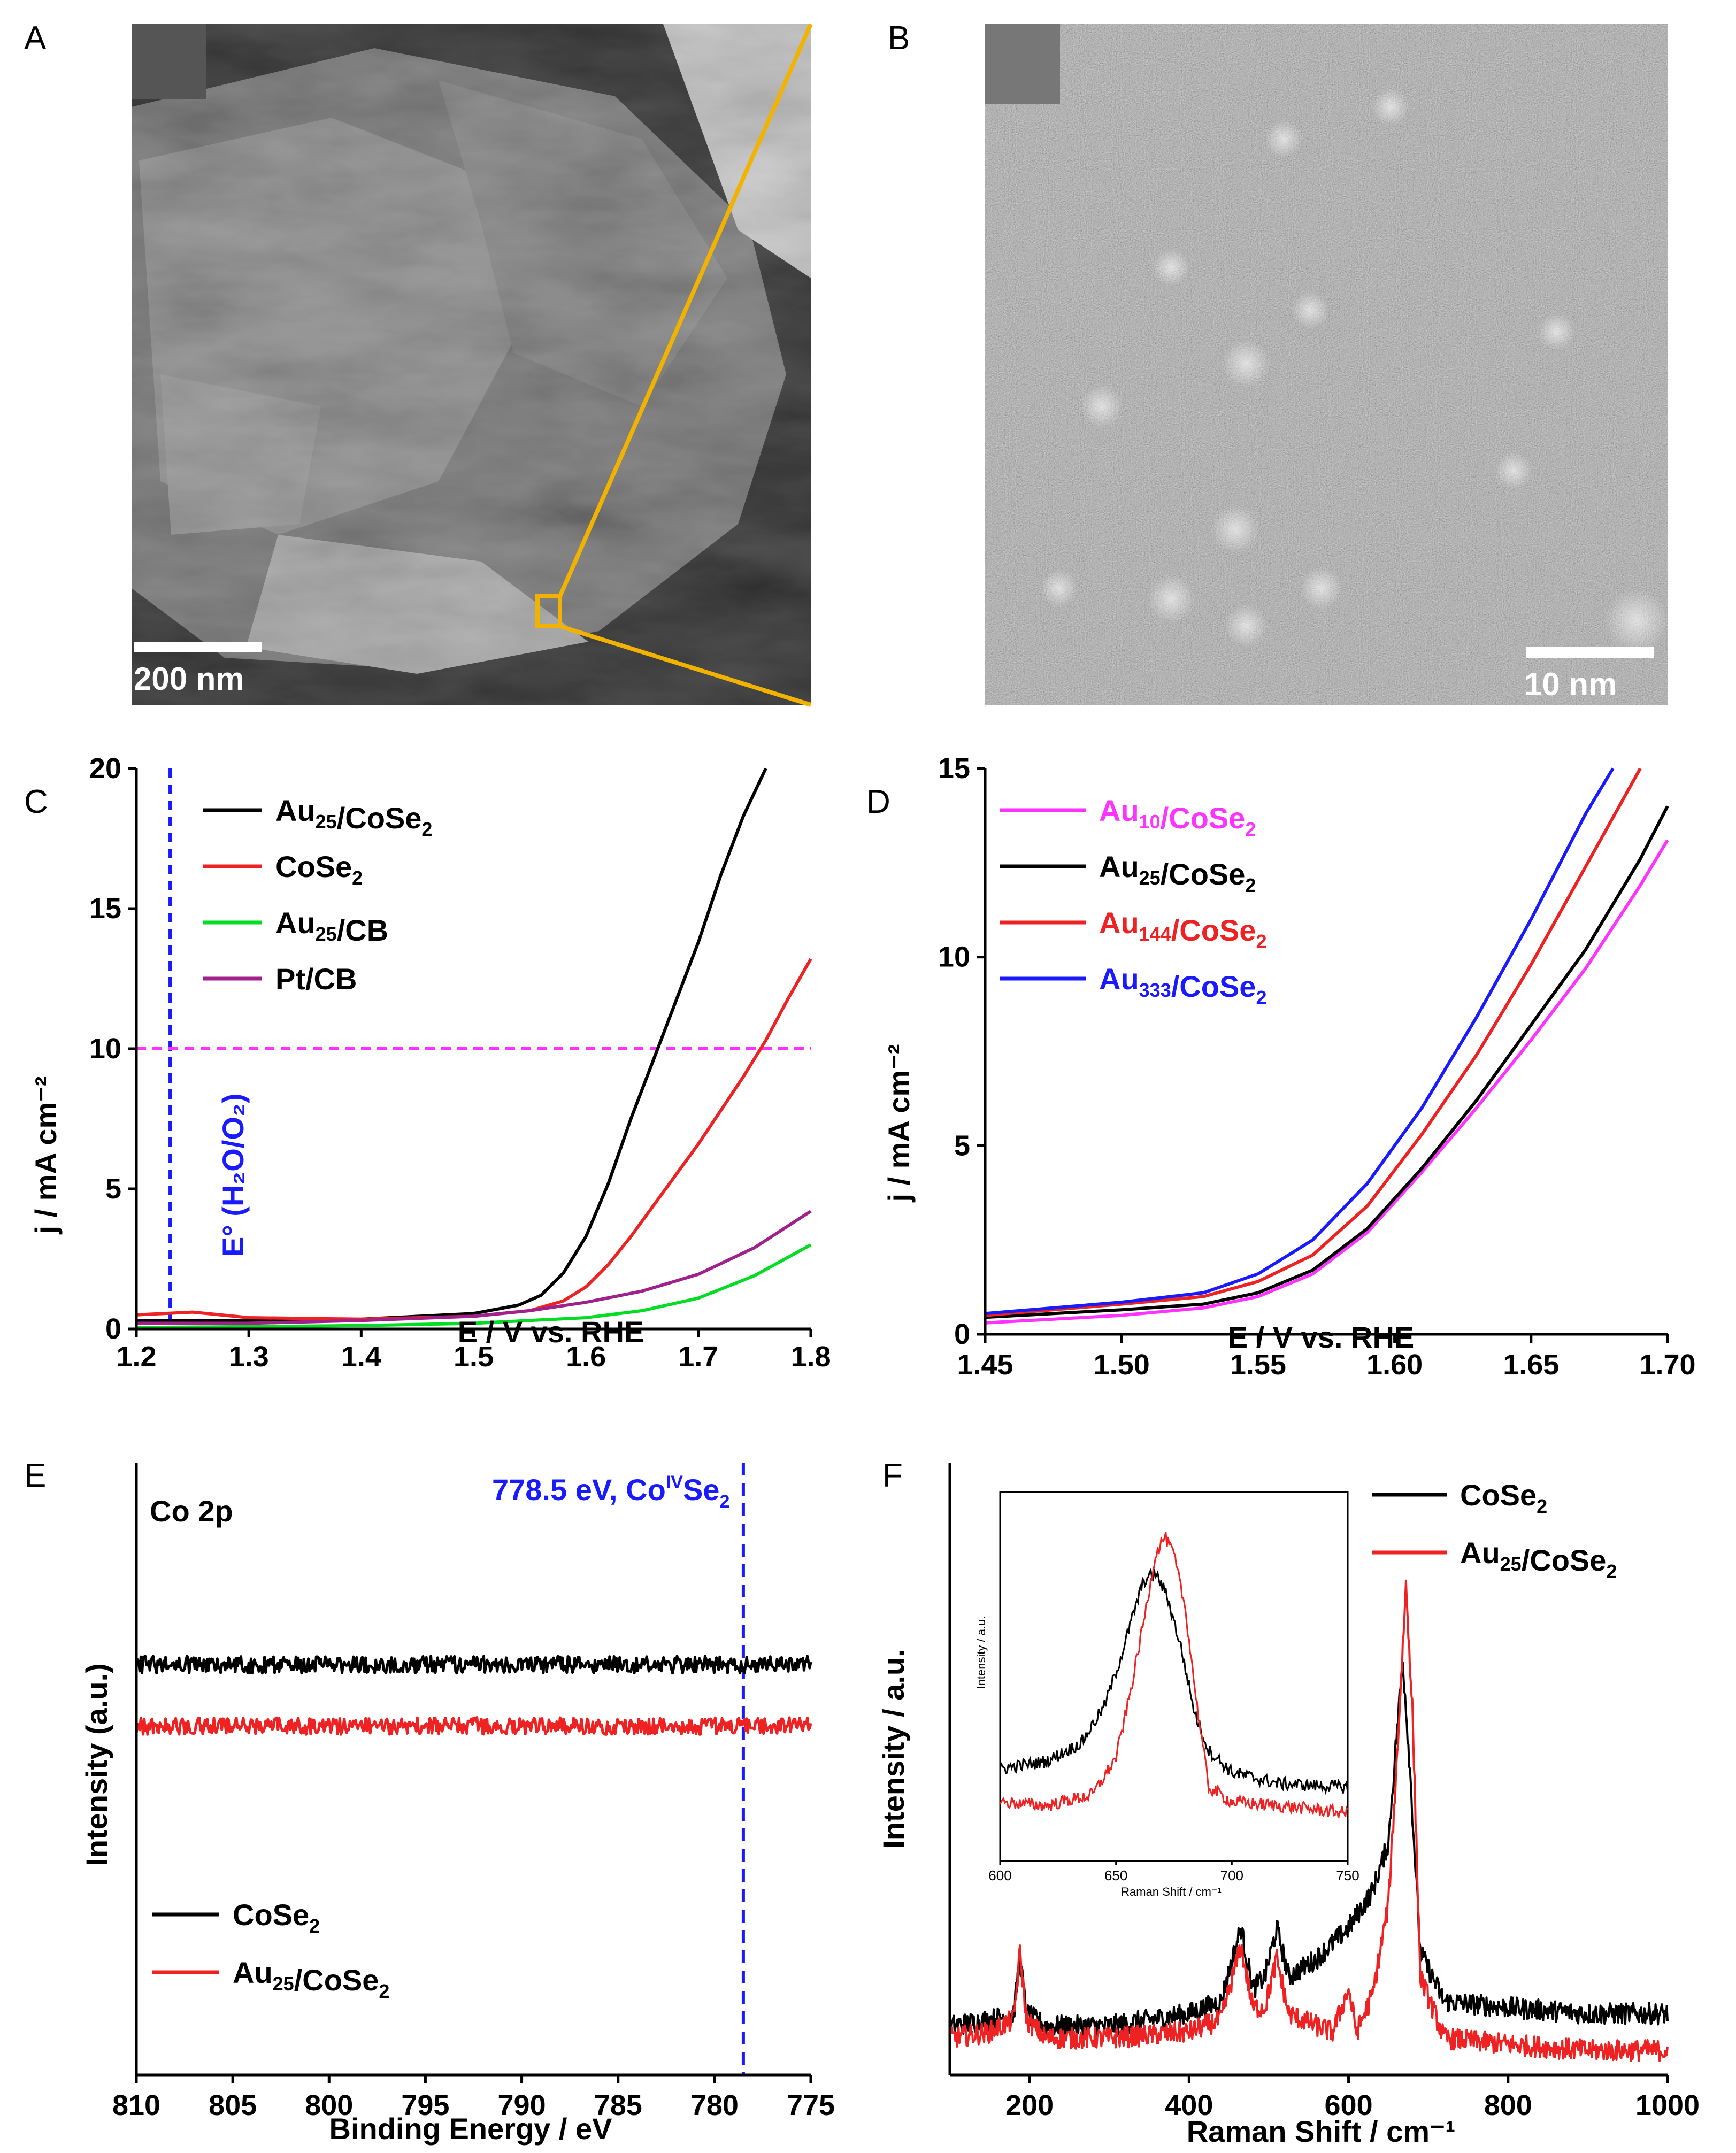 The image size is (1736, 2153). Describe the element at coordinates (548, 611) in the screenshot. I see `zoom-box` at that location.